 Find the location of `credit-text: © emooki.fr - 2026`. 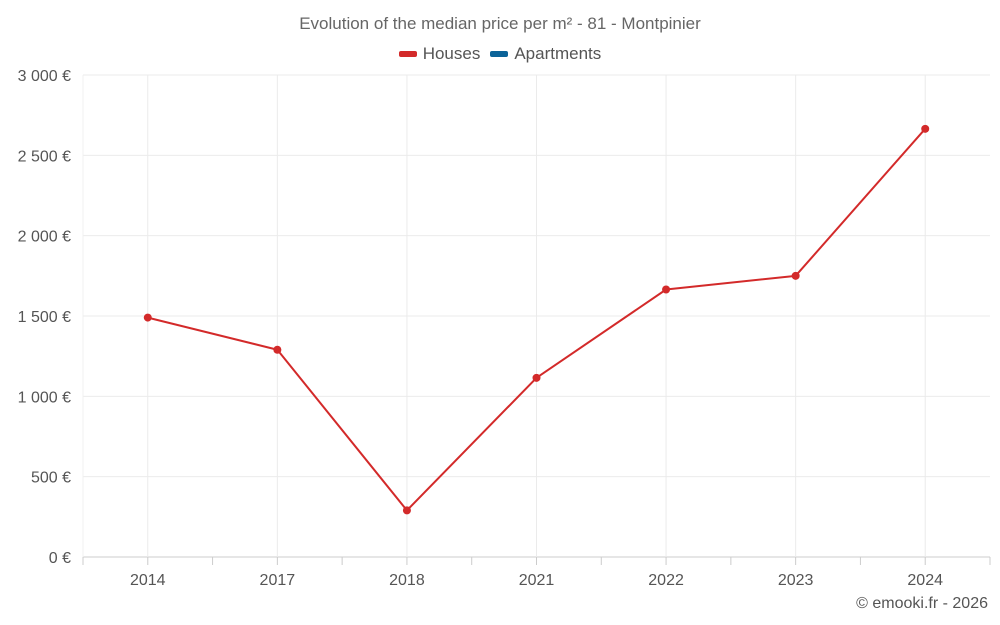

credit-text: © emooki.fr - 2026 is located at coordinates (922, 603).